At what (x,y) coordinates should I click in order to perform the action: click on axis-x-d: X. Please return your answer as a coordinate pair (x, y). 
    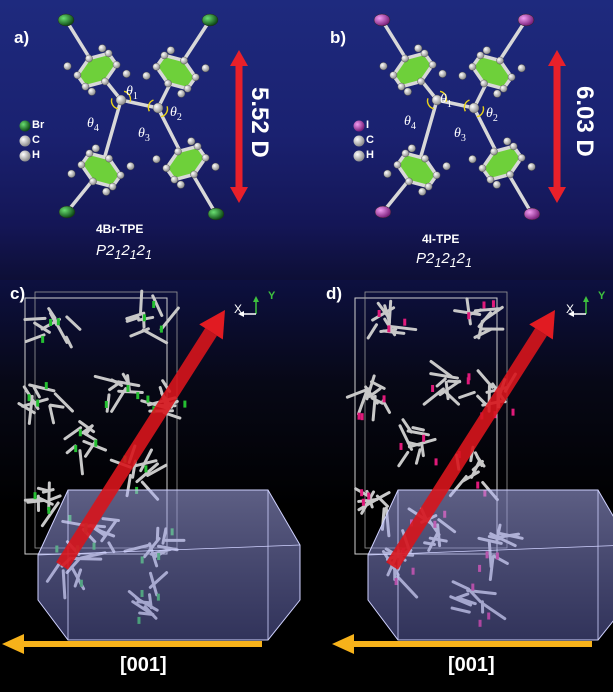
    Looking at the image, I should click on (570, 309).